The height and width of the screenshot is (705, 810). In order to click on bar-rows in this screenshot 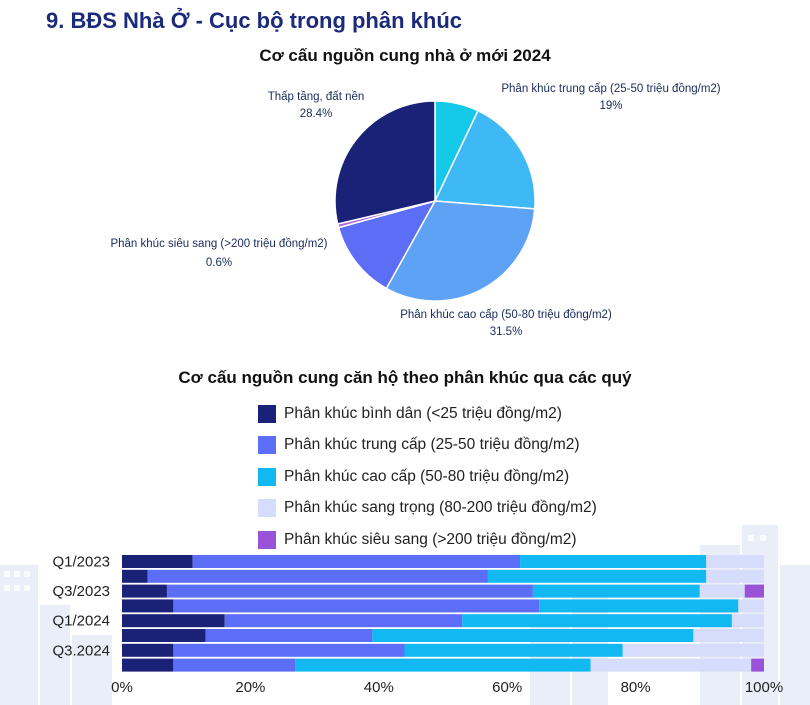, I will do `click(443, 613)`.